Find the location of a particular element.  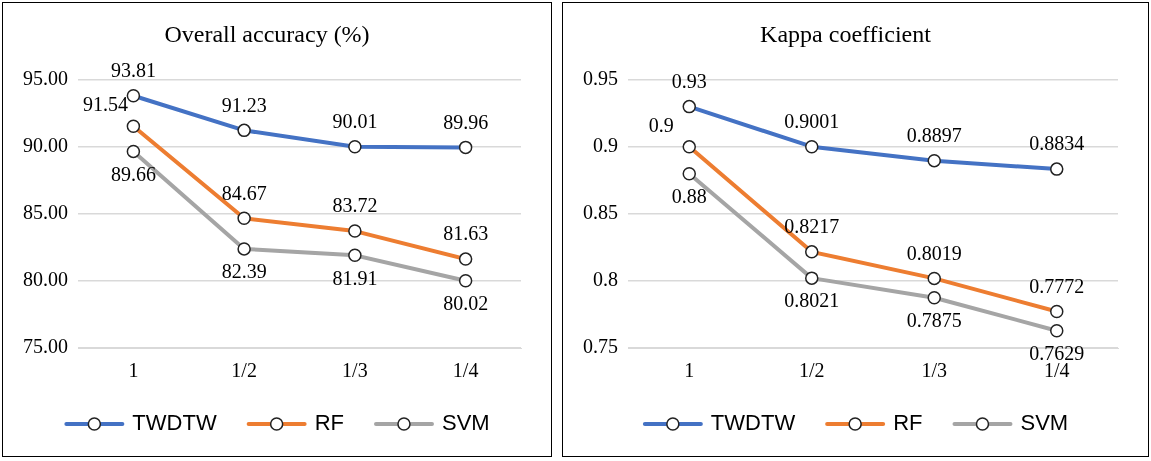

data-label: 0.8021 is located at coordinates (812, 300).